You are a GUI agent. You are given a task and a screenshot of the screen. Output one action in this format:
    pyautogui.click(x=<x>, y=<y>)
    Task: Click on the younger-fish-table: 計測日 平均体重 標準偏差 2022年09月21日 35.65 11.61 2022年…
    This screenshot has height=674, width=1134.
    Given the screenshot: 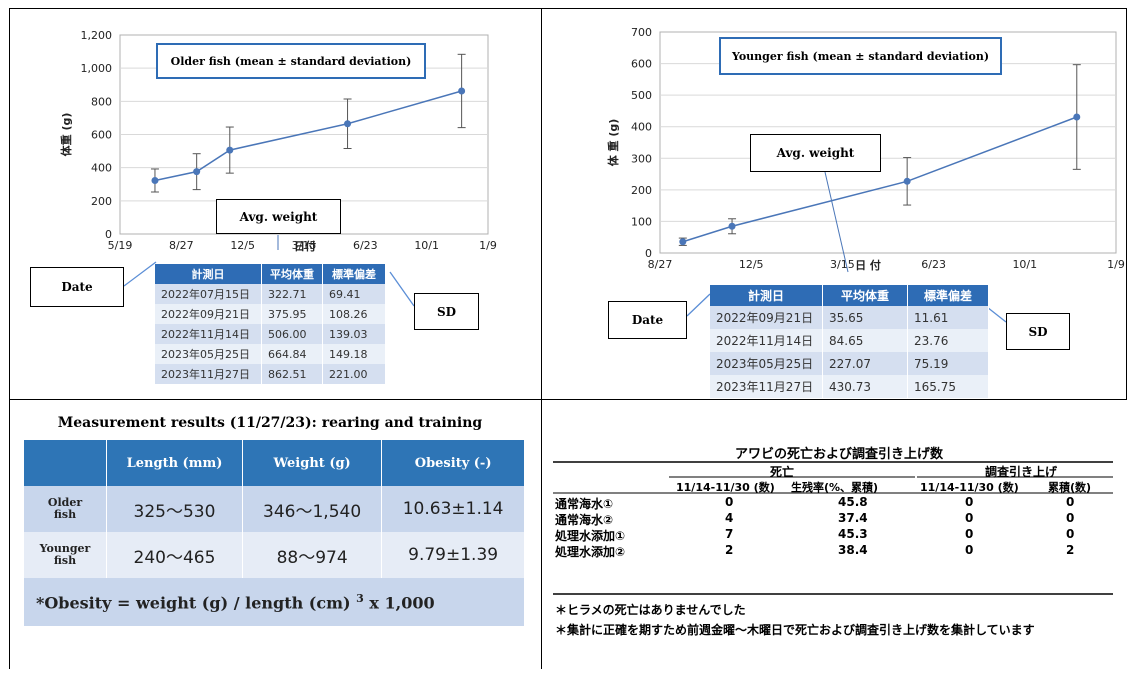 What is the action you would take?
    pyautogui.click(x=849, y=341)
    